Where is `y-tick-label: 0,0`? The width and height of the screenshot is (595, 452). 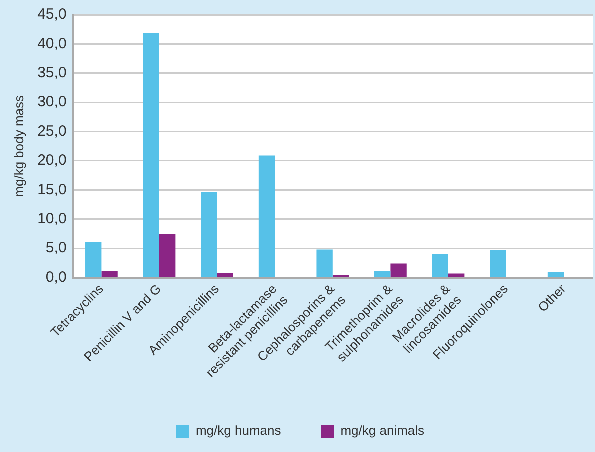 y-tick-label: 0,0 is located at coordinates (56, 277).